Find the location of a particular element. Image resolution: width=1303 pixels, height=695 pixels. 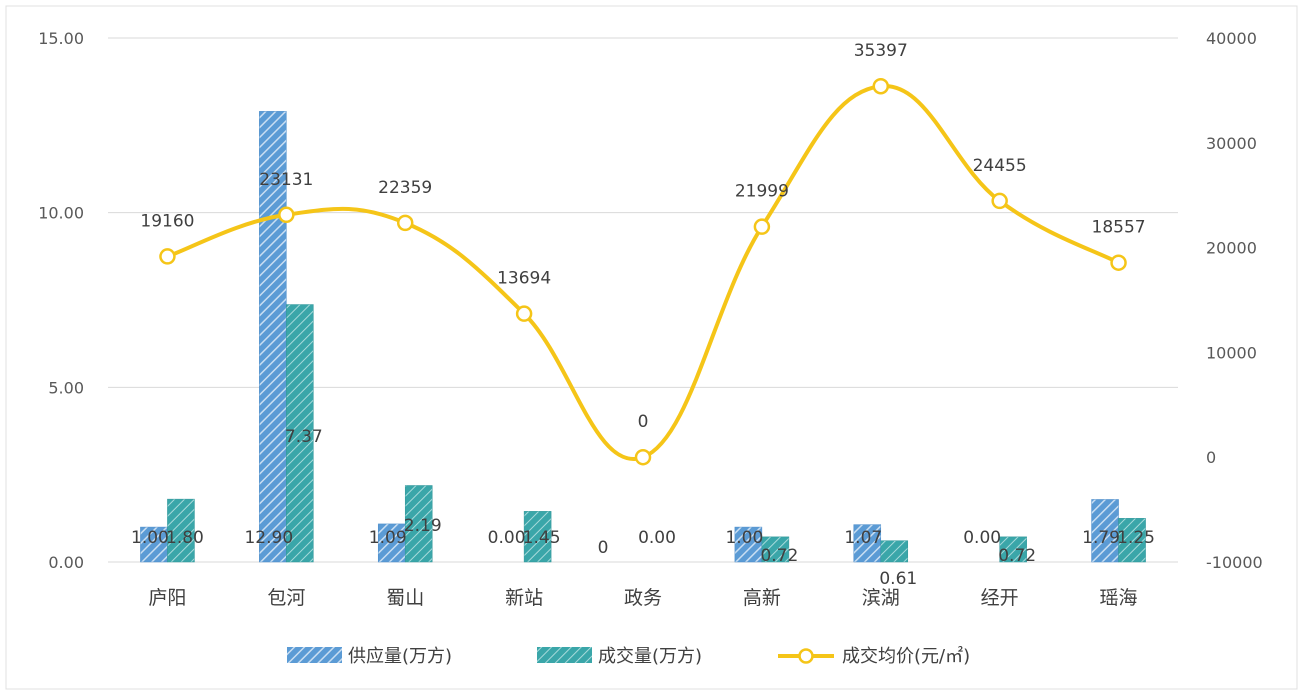

price-data-label: 18557 is located at coordinates (1119, 228).